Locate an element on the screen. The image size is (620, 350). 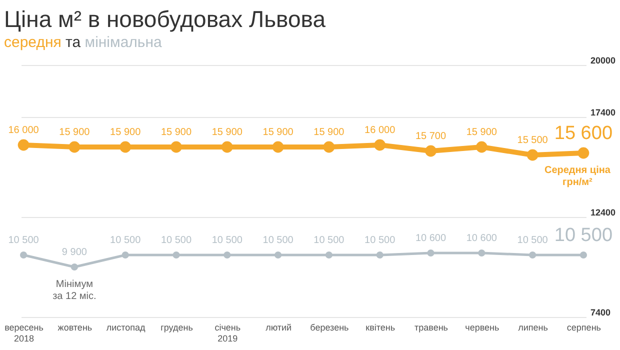
annotation: Середня ціна грн/м² is located at coordinates (577, 176).